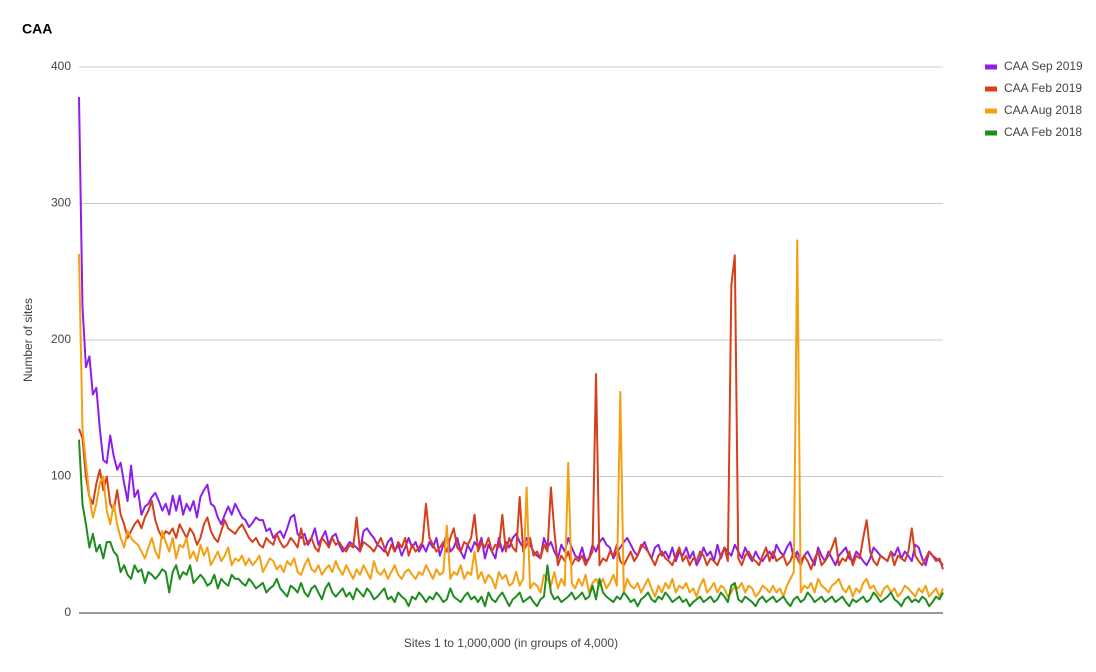 This screenshot has height=672, width=1096. What do you see at coordinates (1043, 132) in the screenshot?
I see `legend-label: CAA Feb 2018` at bounding box center [1043, 132].